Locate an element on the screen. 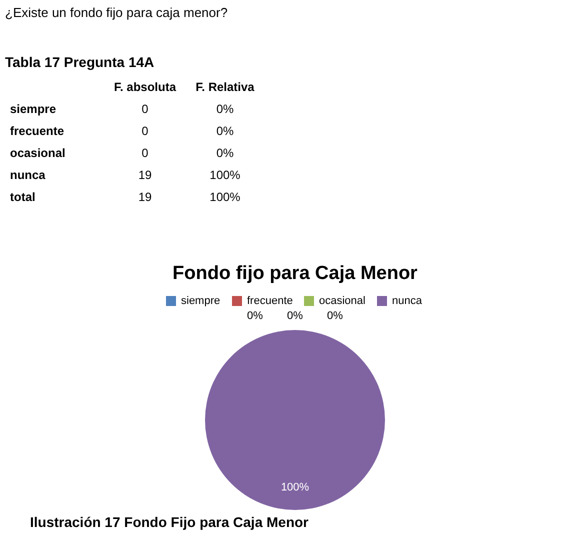  text: Tabla 17 Pregunta 14A is located at coordinates (79, 62).